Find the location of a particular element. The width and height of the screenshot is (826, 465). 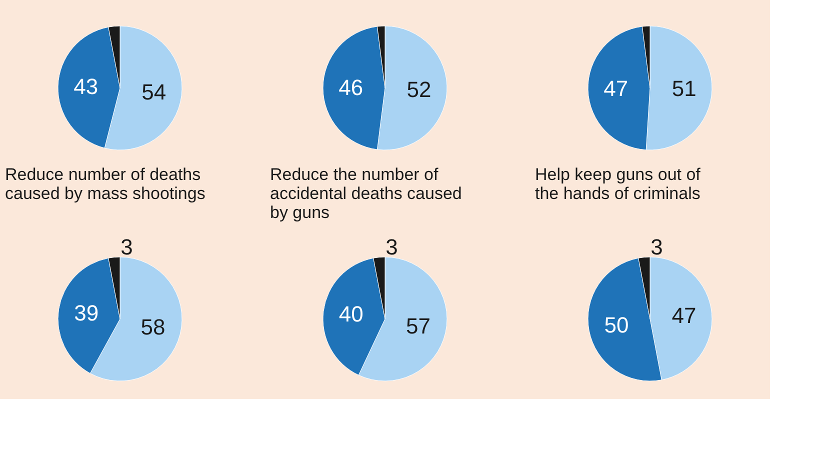

data-label: 40 is located at coordinates (351, 314).